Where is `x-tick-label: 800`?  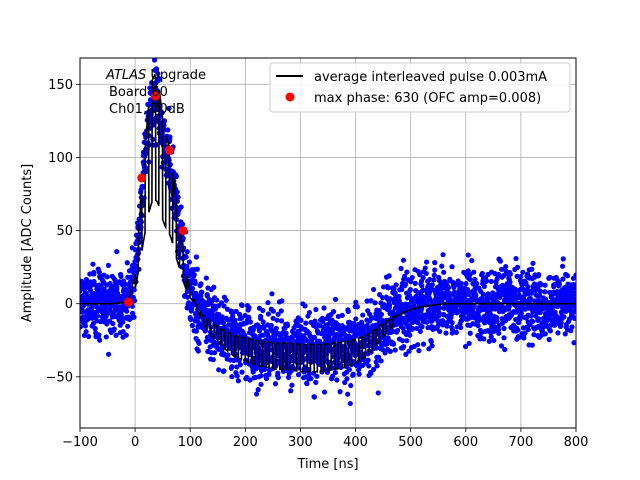
x-tick-label: 800 is located at coordinates (576, 442).